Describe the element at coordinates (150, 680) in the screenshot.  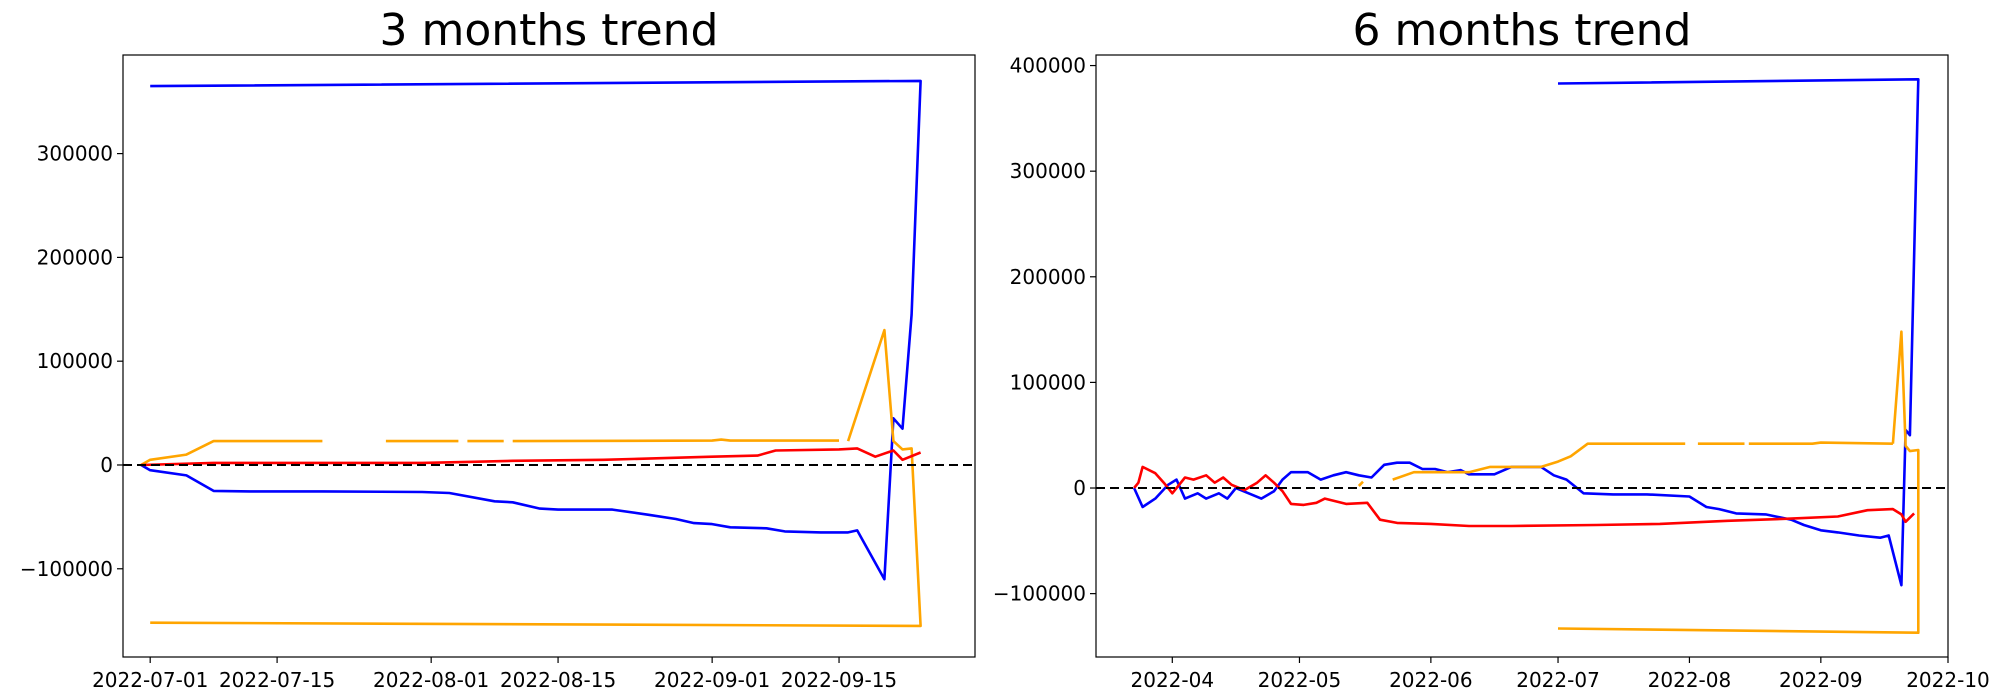
I see `x-tick-label: 2022-07-01` at that location.